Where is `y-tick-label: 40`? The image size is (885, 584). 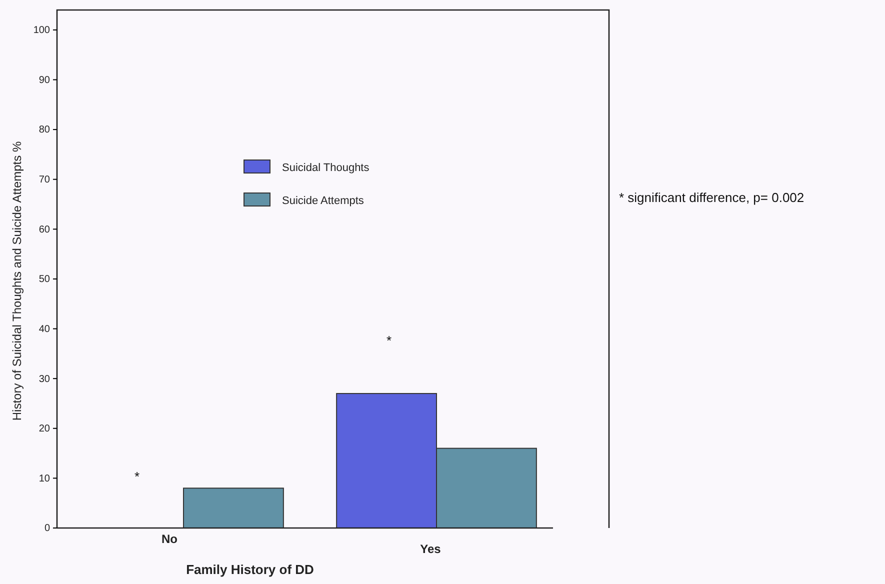 y-tick-label: 40 is located at coordinates (44, 329).